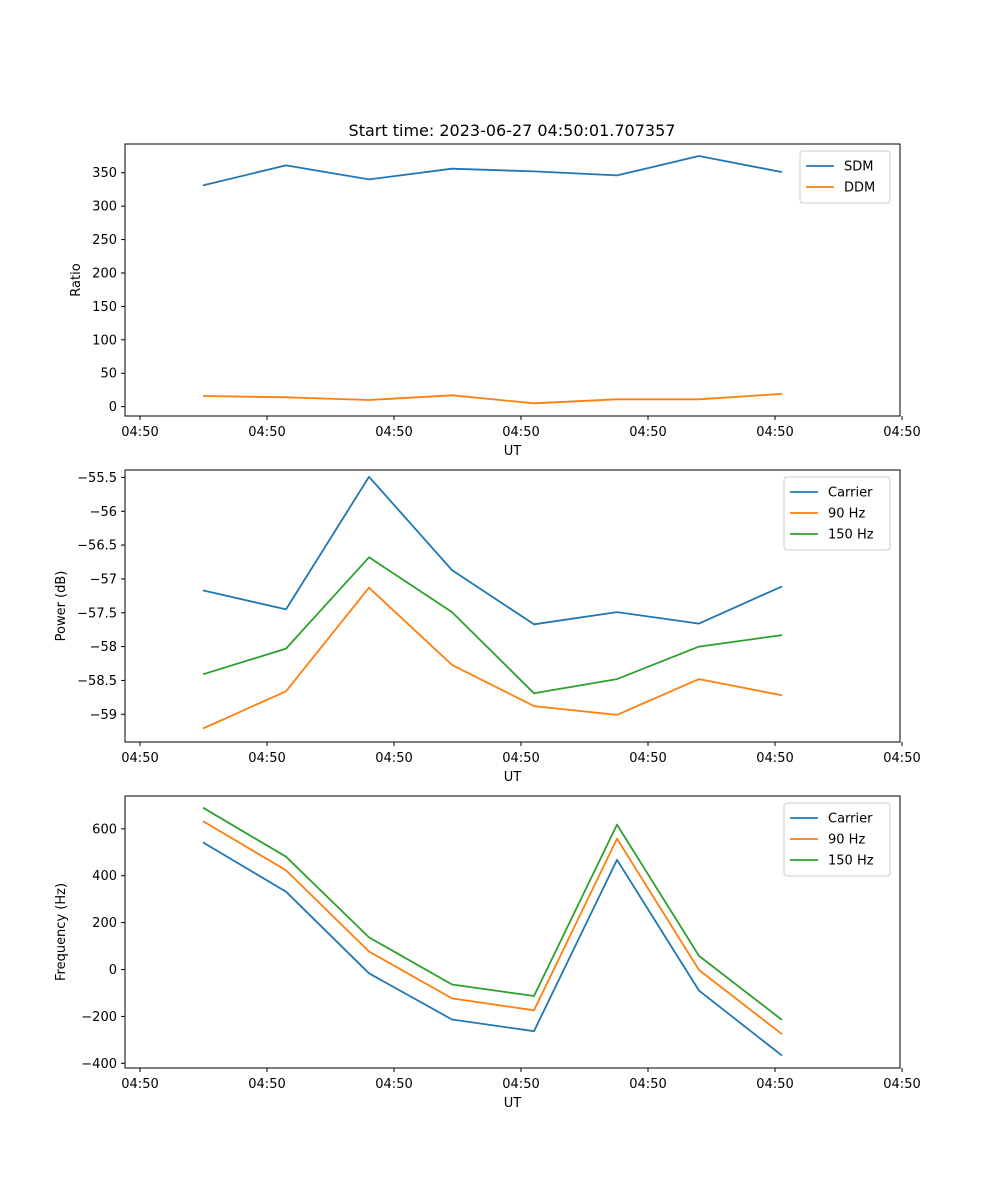 The height and width of the screenshot is (1200, 1000). Describe the element at coordinates (61, 606) in the screenshot. I see `y-axis-label: Power (dB)` at that location.